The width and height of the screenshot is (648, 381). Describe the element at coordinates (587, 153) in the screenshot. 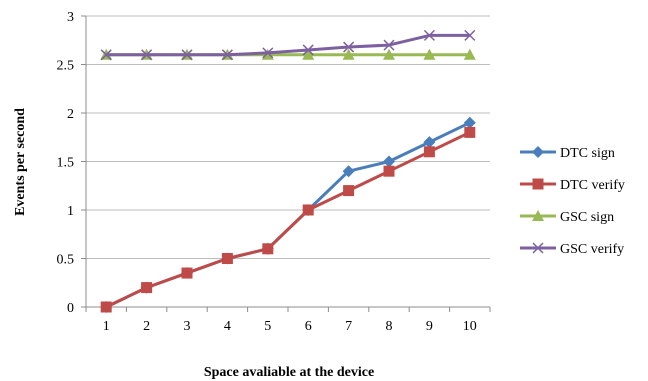

I see `legend-label: DTC sign` at that location.